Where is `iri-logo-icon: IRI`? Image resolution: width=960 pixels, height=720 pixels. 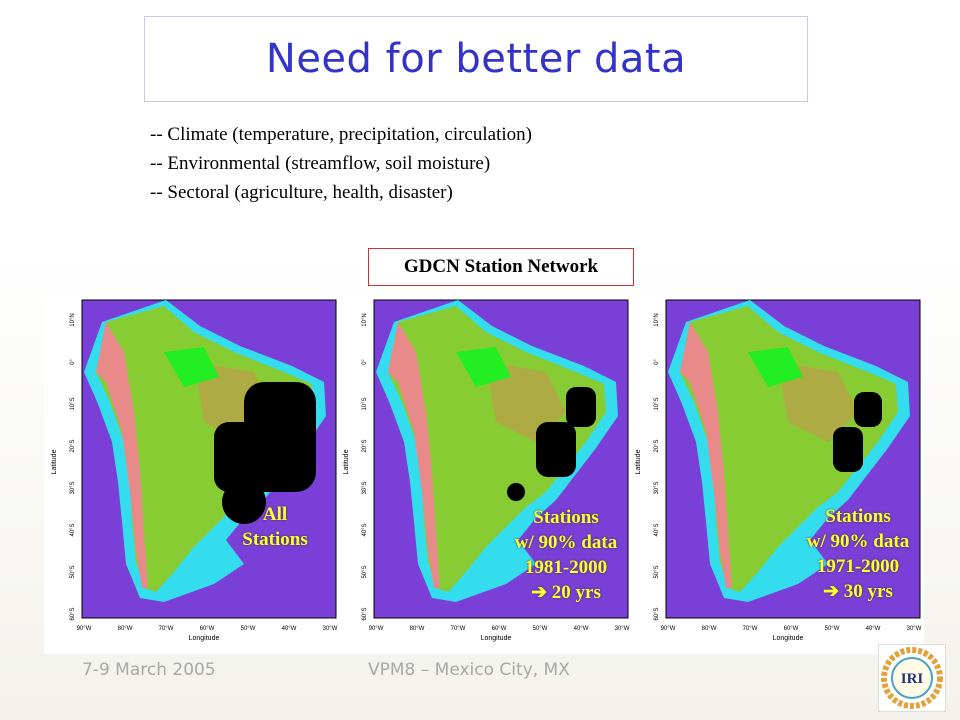
iri-logo-icon: IRI is located at coordinates (912, 678).